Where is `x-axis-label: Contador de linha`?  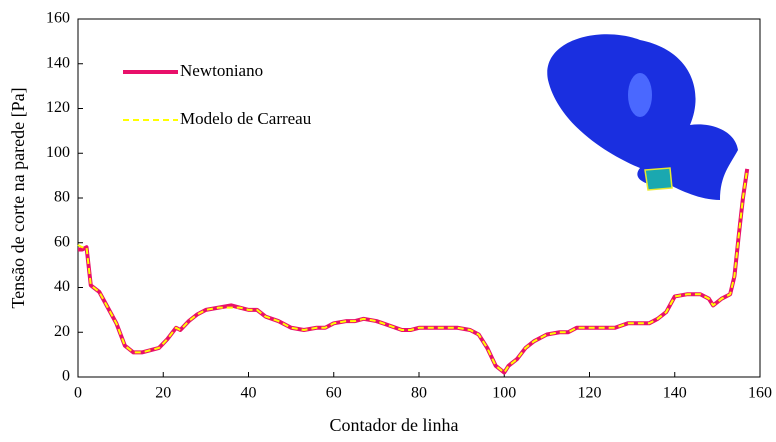
x-axis-label: Contador de linha is located at coordinates (394, 425).